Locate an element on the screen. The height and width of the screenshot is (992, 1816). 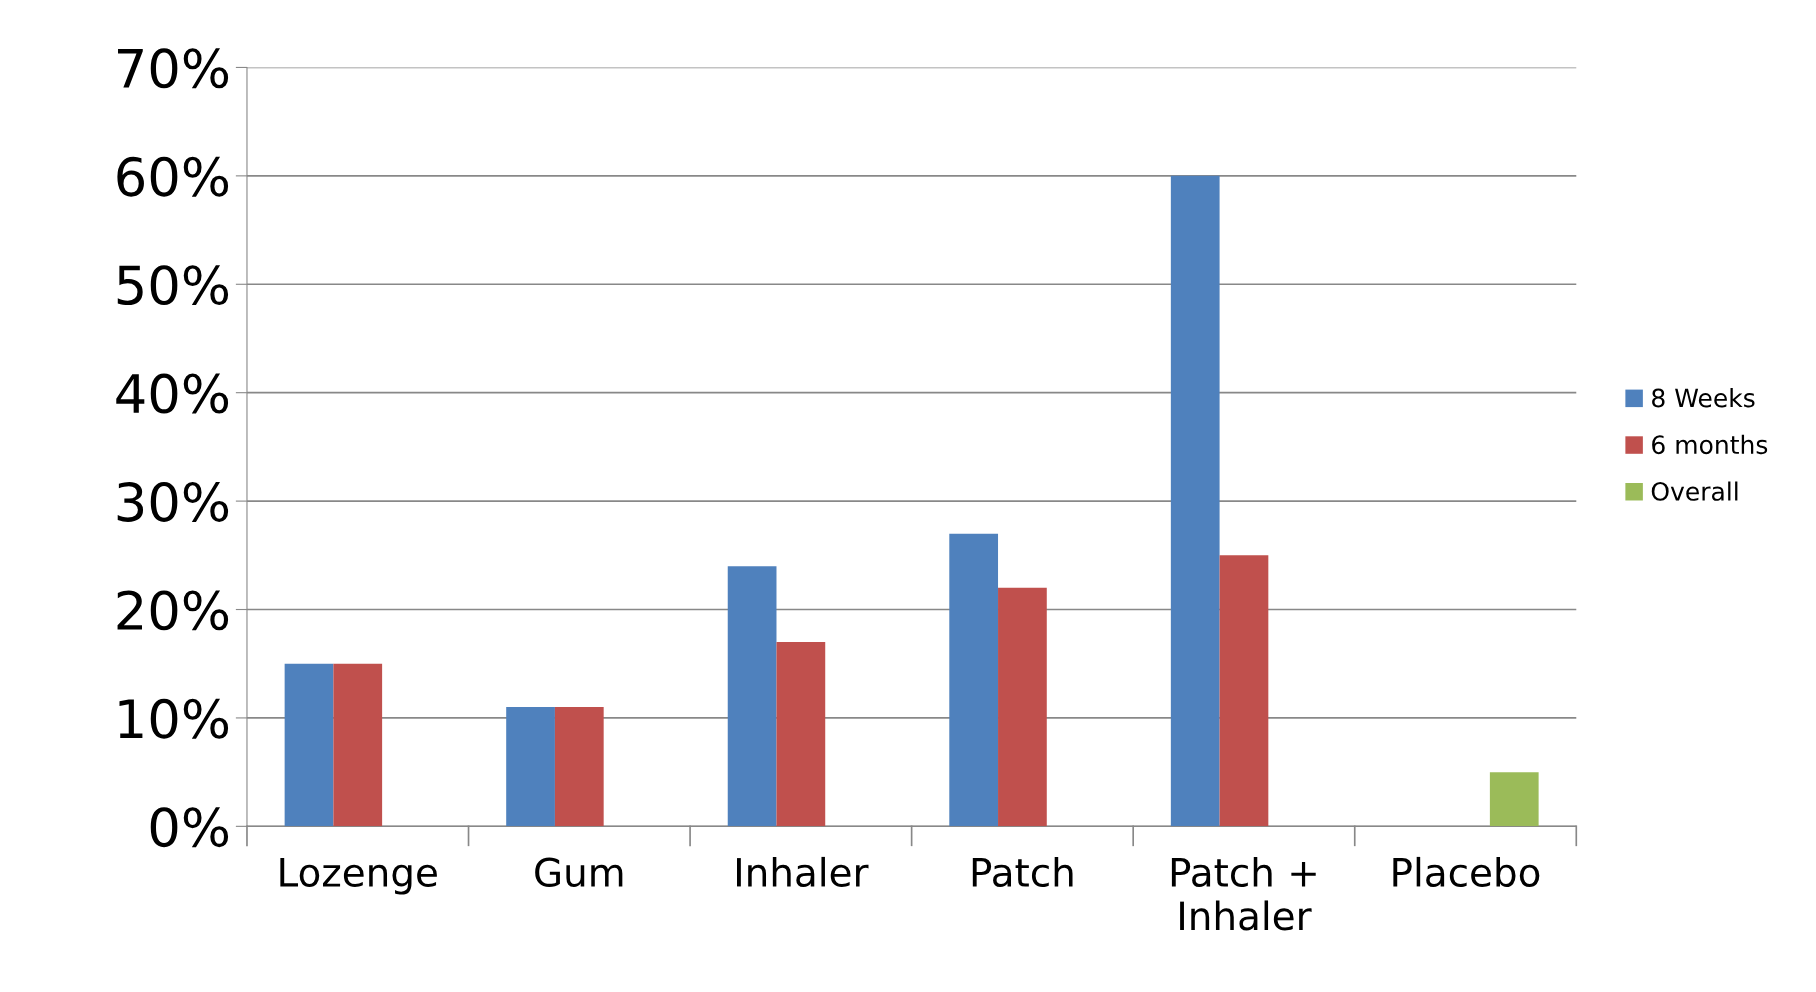
legend-label: 8 Weeks is located at coordinates (1703, 398).